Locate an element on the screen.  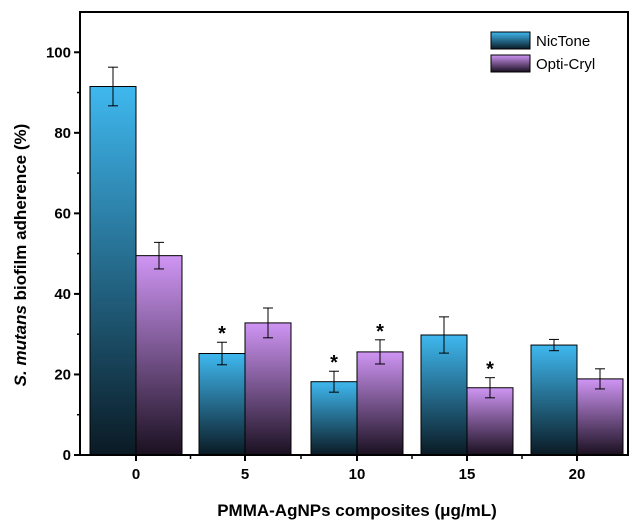
y-tick-label: 0 is located at coordinates (67, 455).